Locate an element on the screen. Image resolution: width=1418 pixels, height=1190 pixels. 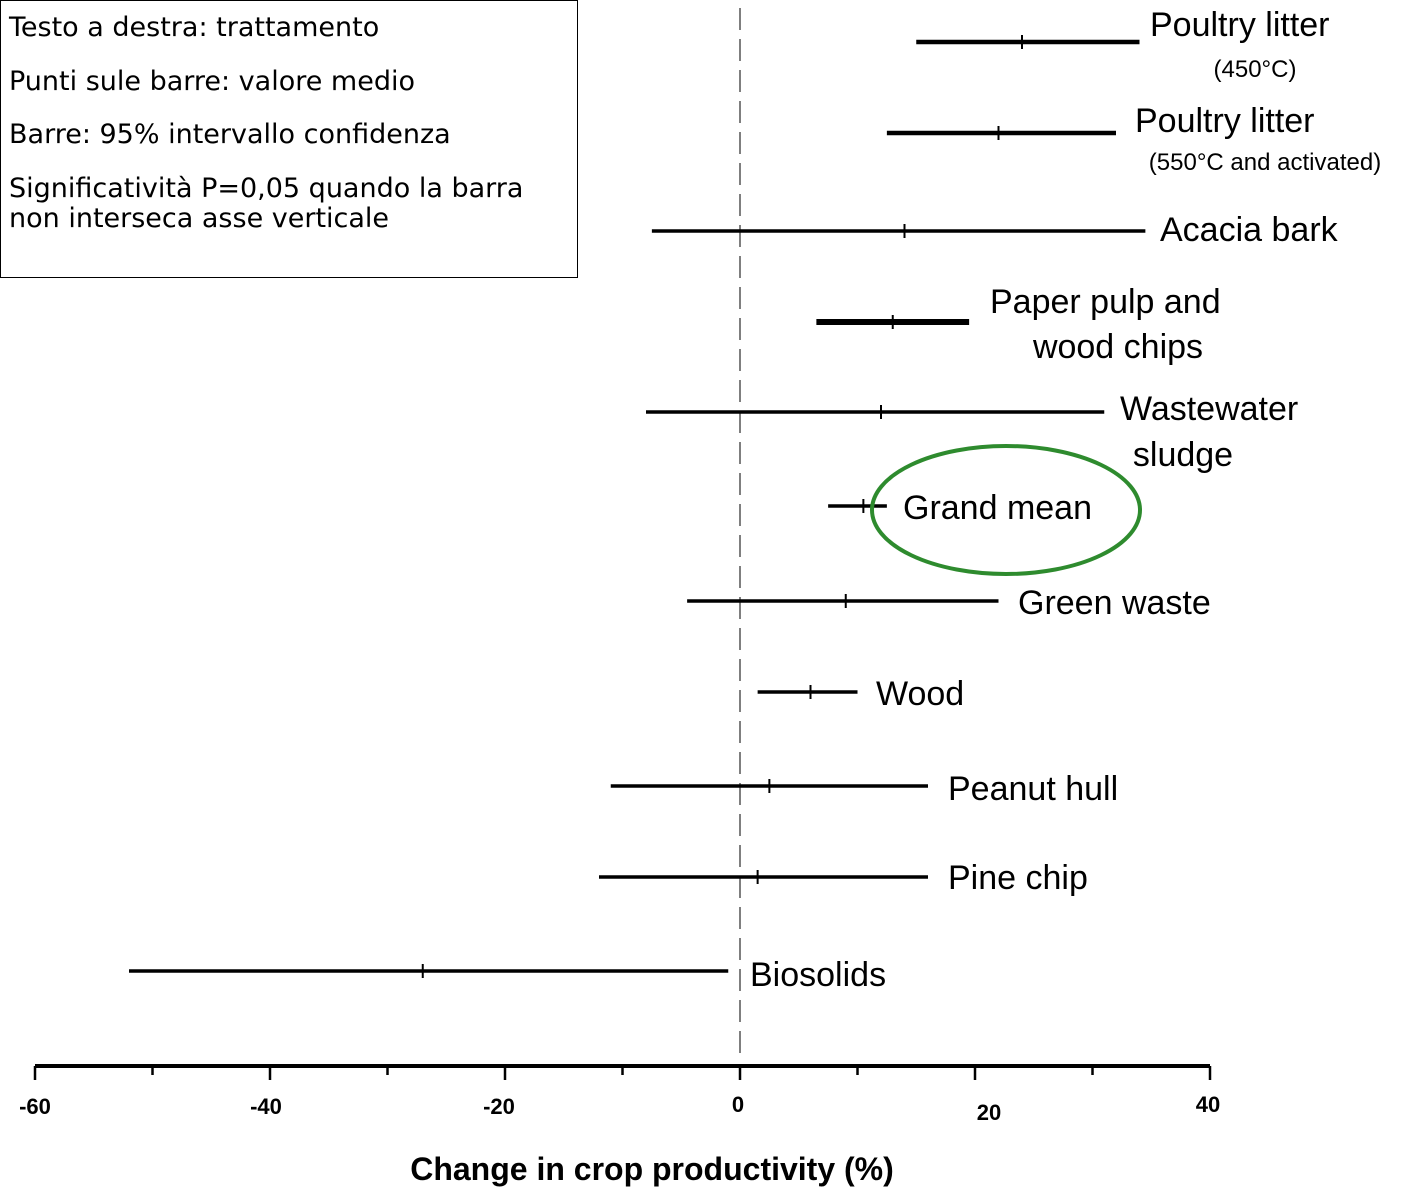
category-label: Acacia bark is located at coordinates (1249, 230).